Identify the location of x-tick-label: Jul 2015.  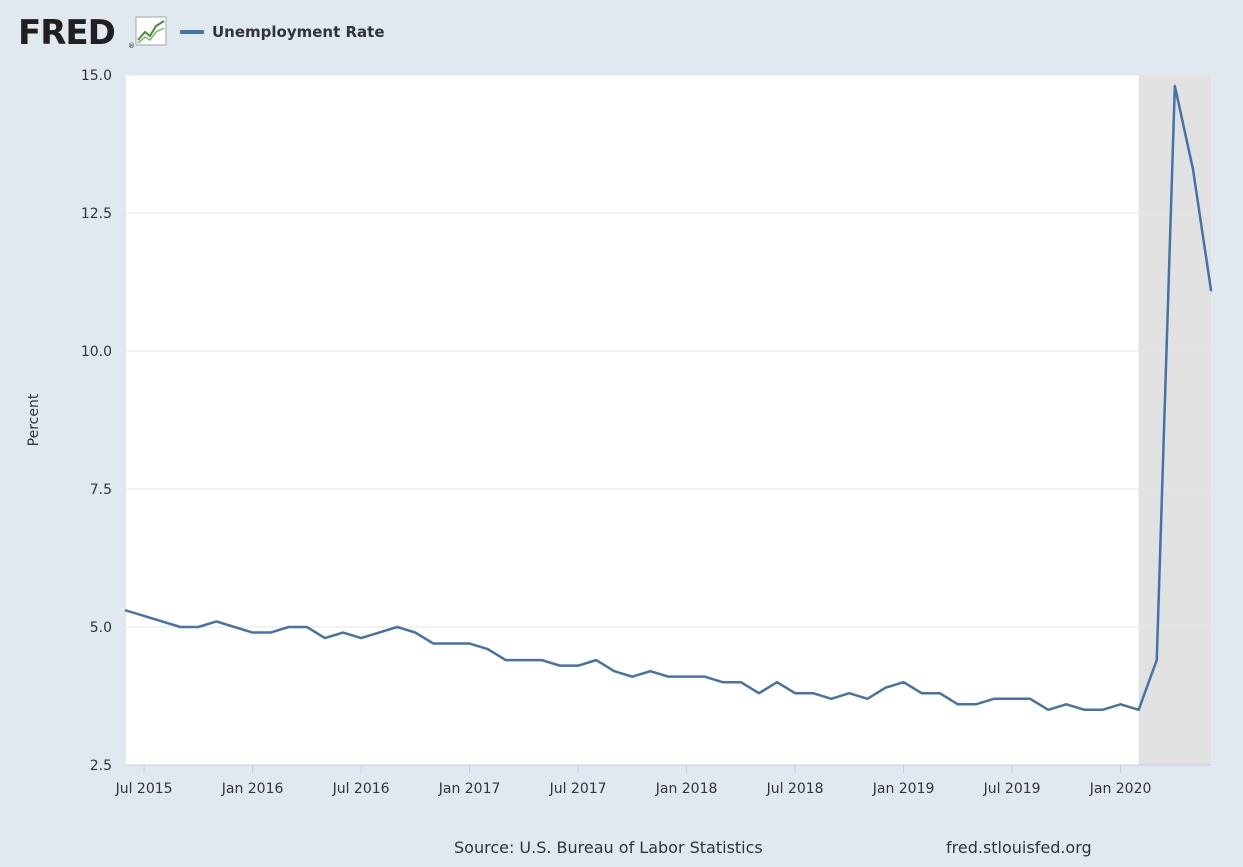
(144, 789).